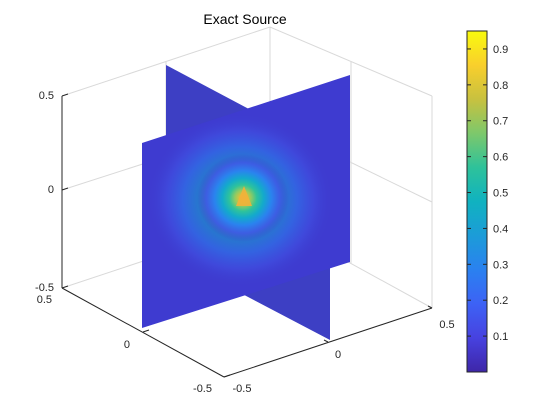 This screenshot has width=560, height=420. What do you see at coordinates (202, 389) in the screenshot?
I see `y-tick-label-front: -0.5` at bounding box center [202, 389].